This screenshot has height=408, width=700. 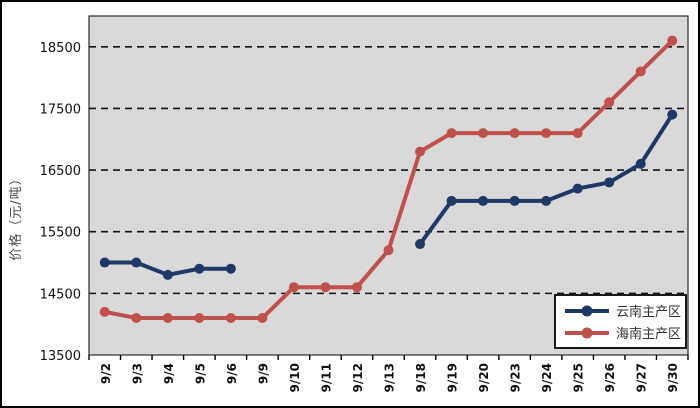 I want to click on x-tick-label: 9/9, so click(x=263, y=373).